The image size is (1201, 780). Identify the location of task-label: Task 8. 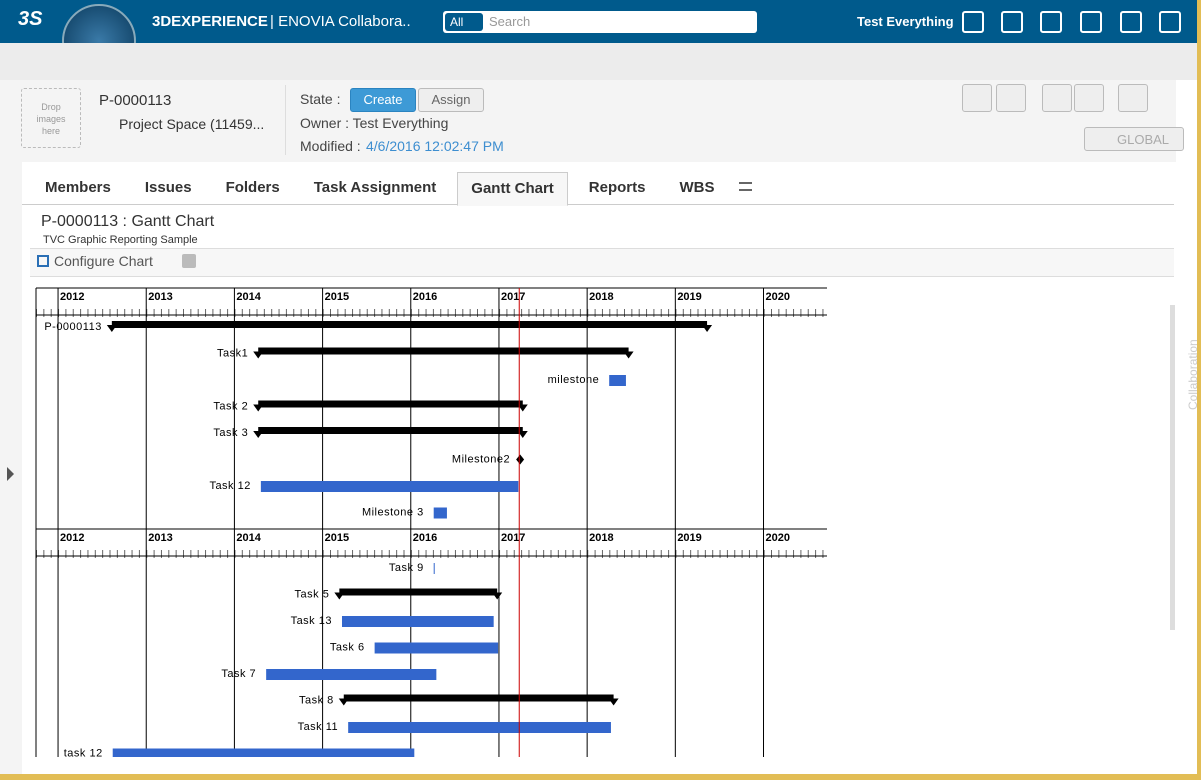
(316, 700).